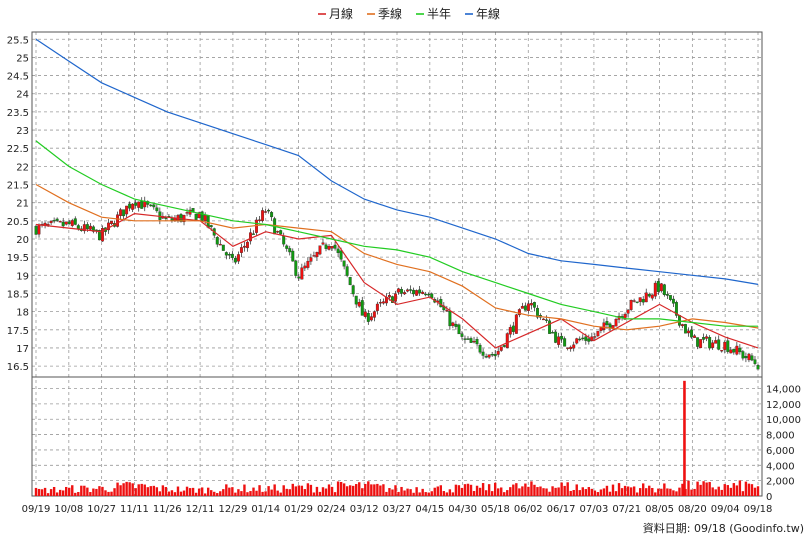 The width and height of the screenshot is (808, 544). What do you see at coordinates (341, 13) in the screenshot?
I see `legend-label: 月線` at bounding box center [341, 13].